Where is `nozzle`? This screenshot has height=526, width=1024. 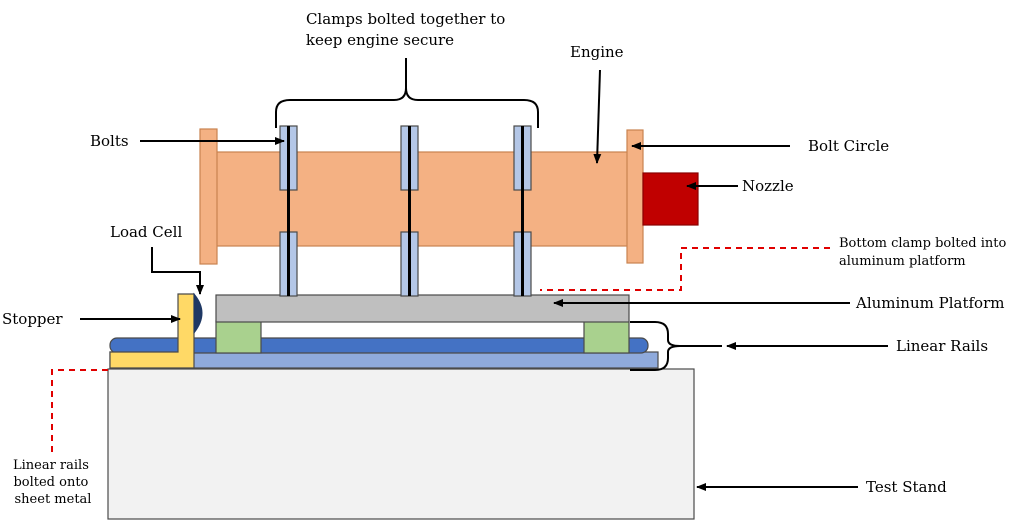 nozzle is located at coordinates (670, 199).